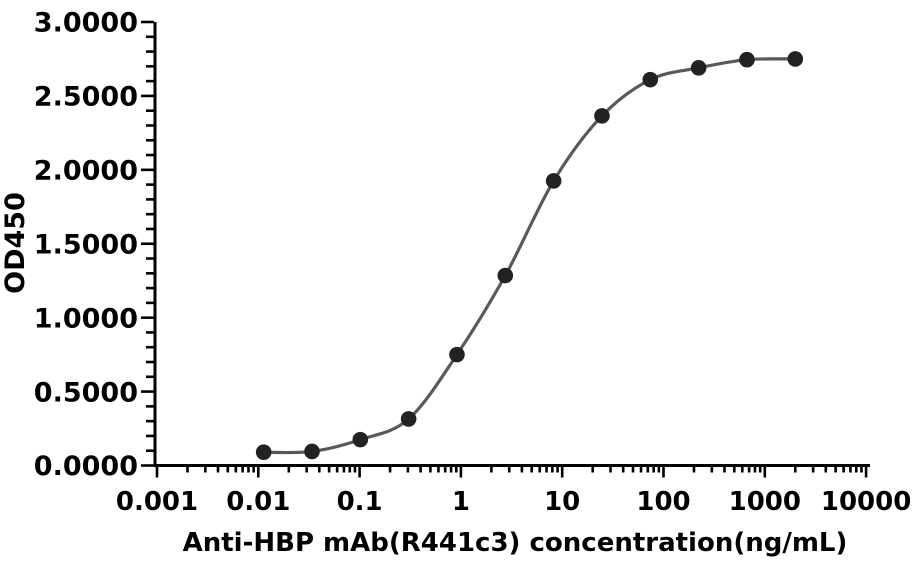 This screenshot has width=915, height=563. I want to click on x-tick-label: 10, so click(562, 502).